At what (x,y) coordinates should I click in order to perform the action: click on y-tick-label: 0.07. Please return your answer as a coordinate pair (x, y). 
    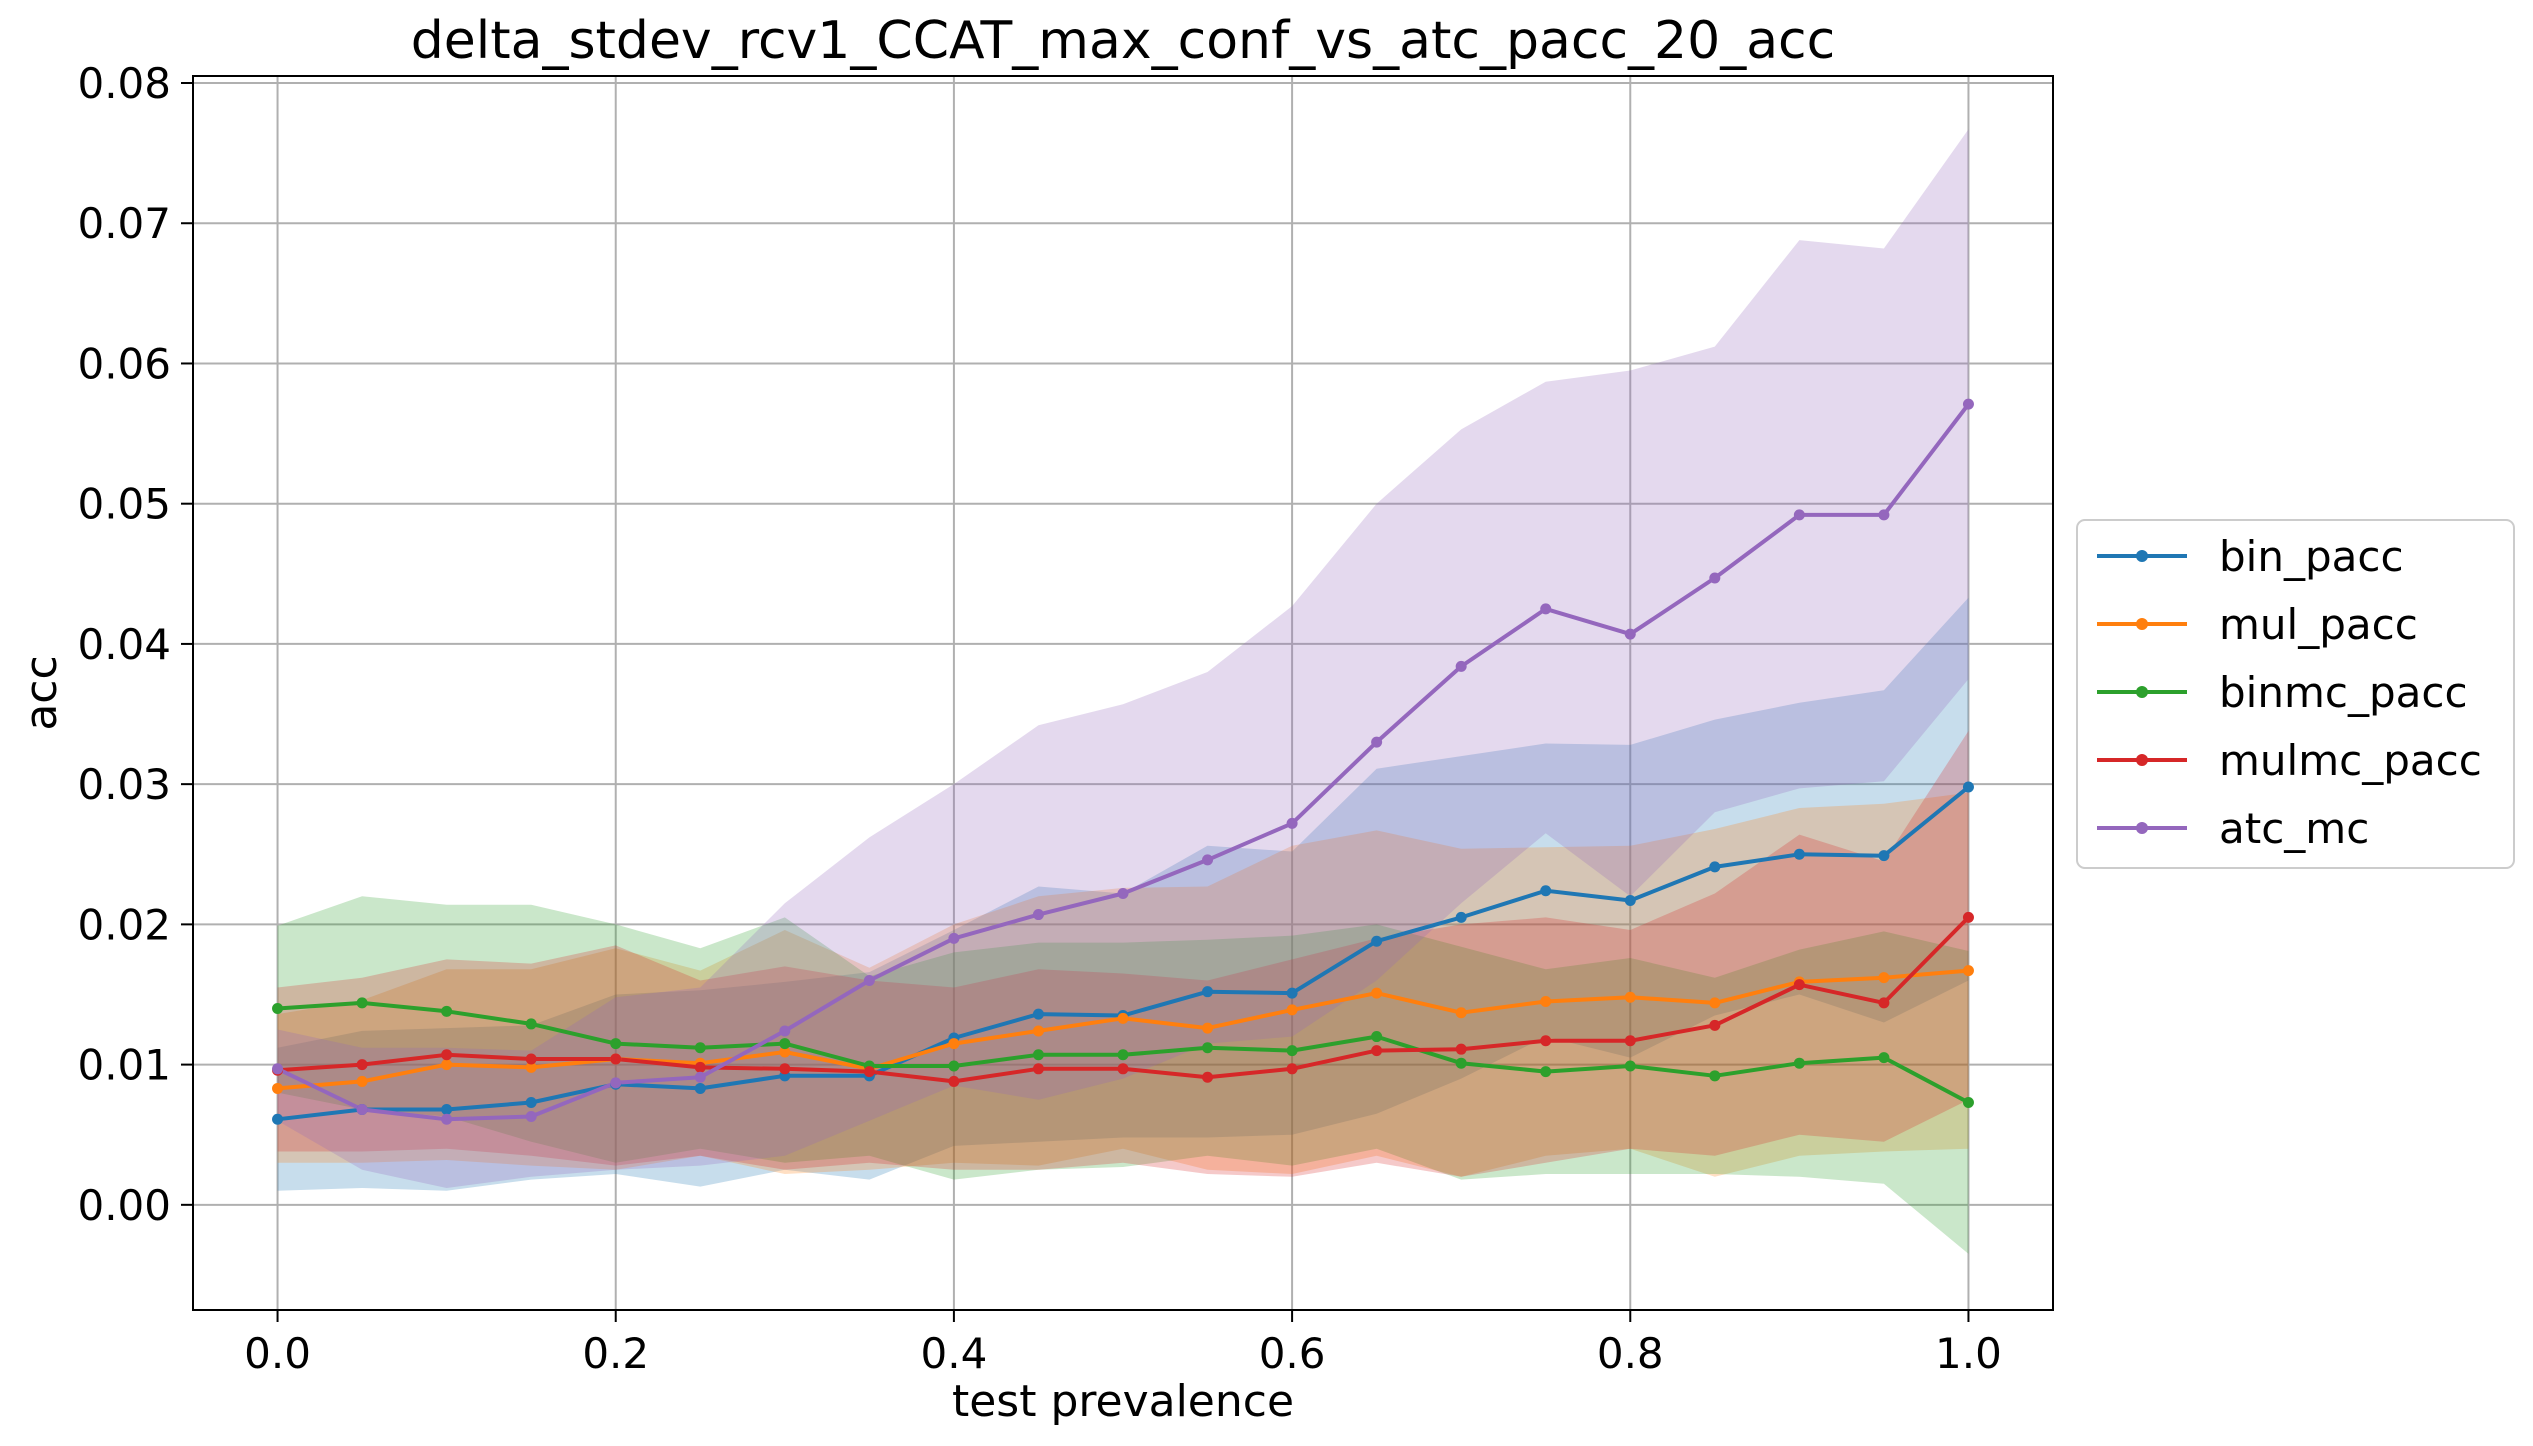
    Looking at the image, I should click on (124, 223).